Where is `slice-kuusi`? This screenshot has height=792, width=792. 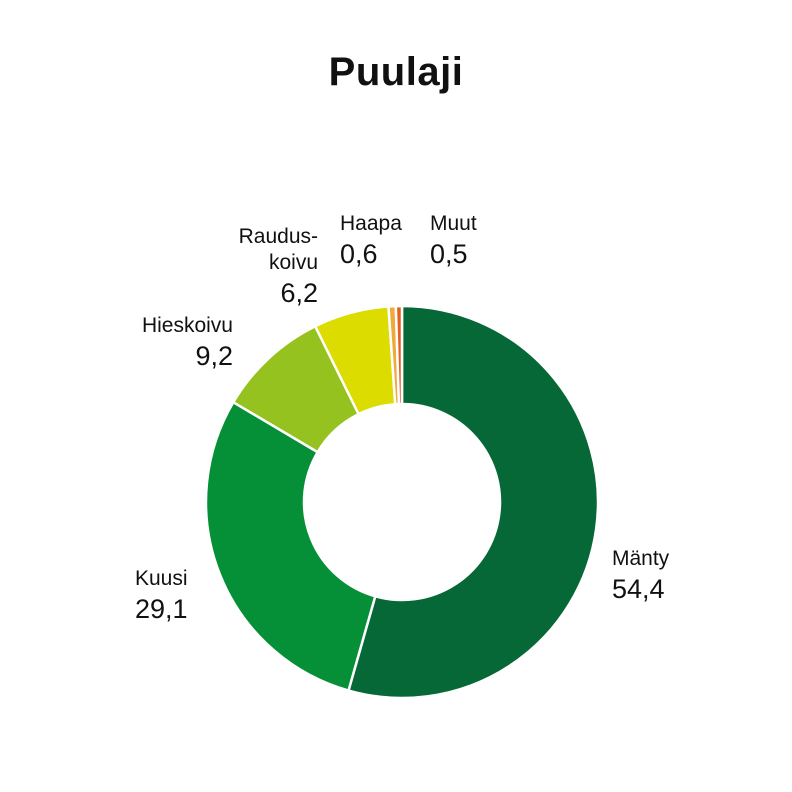
slice-kuusi is located at coordinates (290, 546).